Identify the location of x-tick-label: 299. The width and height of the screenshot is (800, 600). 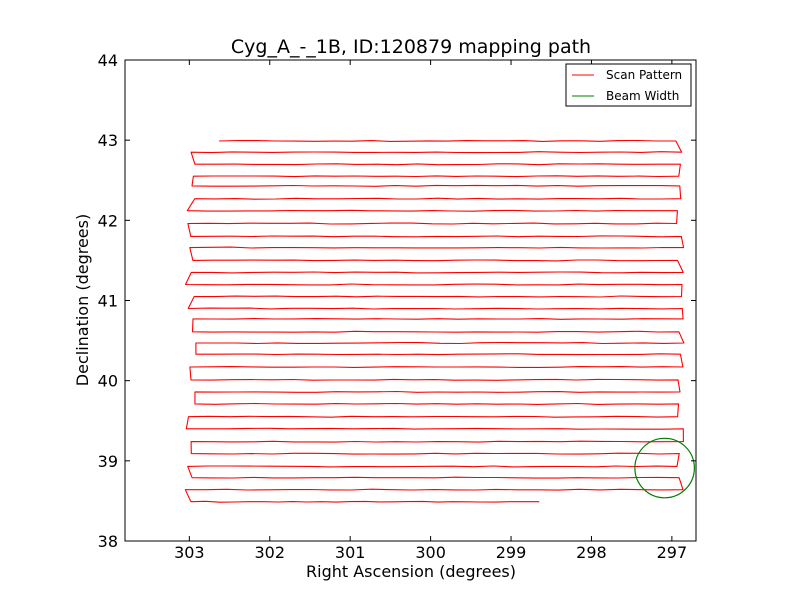
(511, 552).